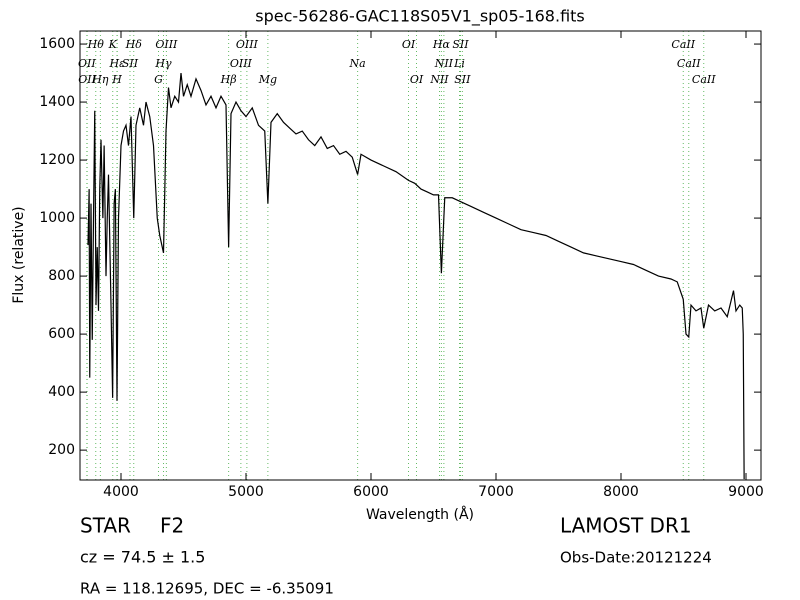  Describe the element at coordinates (228, 79) in the screenshot. I see `spectral-line-label: Hβ` at that location.